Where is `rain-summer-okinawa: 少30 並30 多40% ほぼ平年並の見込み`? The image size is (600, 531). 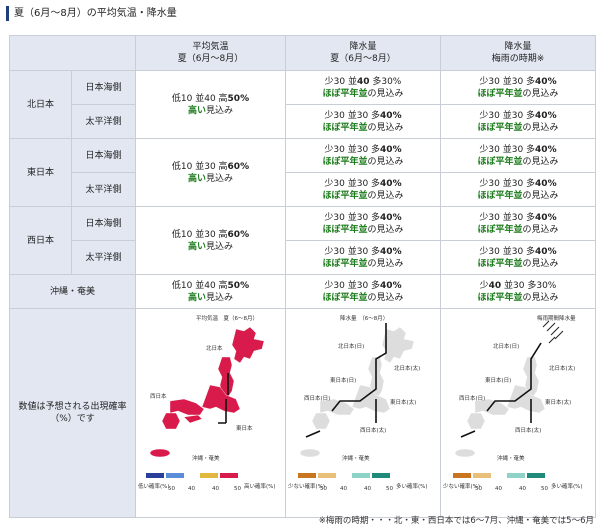 rain-summer-okinawa: 少30 並30 多40% ほぼ平年並の見込み is located at coordinates (363, 291).